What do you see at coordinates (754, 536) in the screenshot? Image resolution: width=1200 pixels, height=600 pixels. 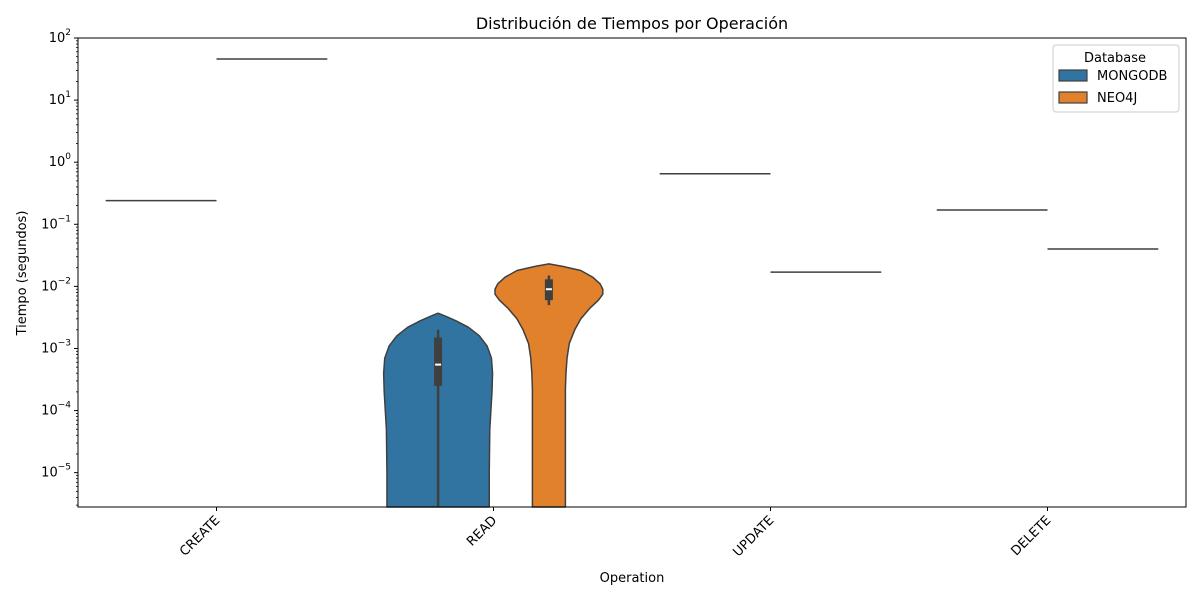 I see `x-tick-label-update: UPDATE` at bounding box center [754, 536].